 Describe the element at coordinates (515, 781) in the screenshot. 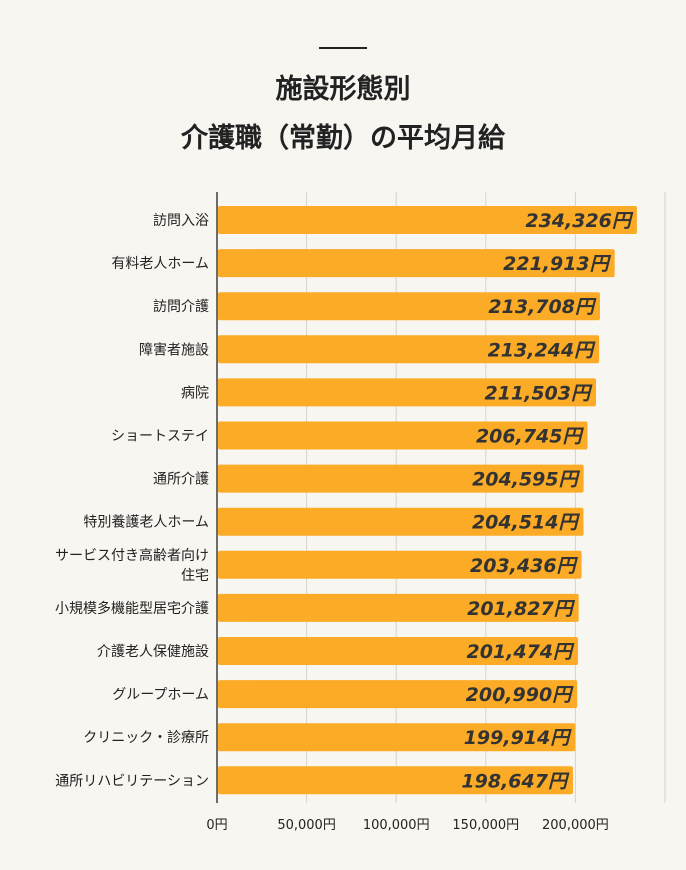

I see `data-label: 198,647円` at that location.